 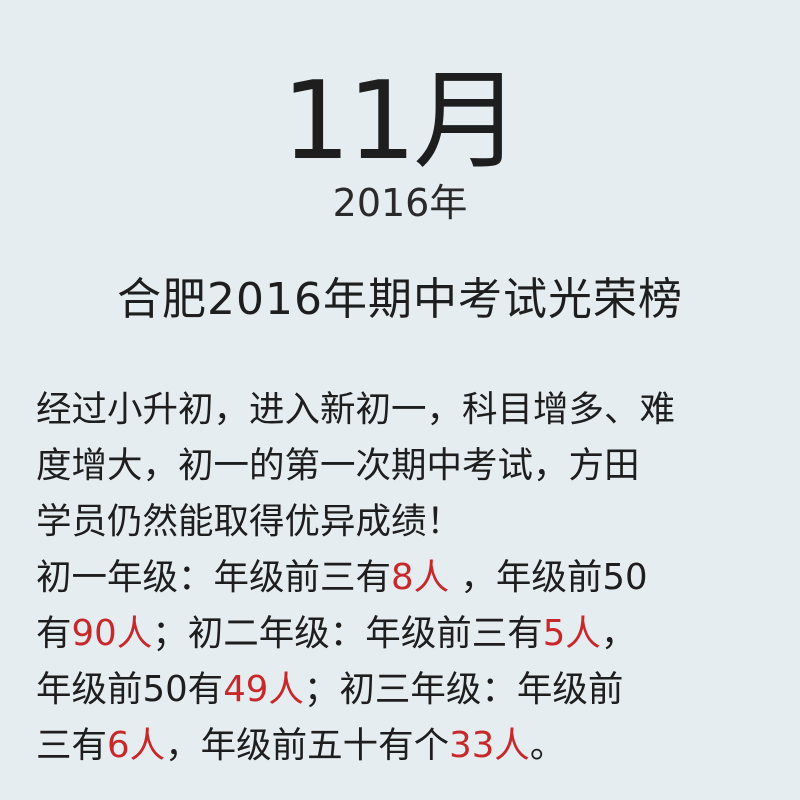 What do you see at coordinates (136, 745) in the screenshot?
I see `grade3-top3-count: 6人` at bounding box center [136, 745].